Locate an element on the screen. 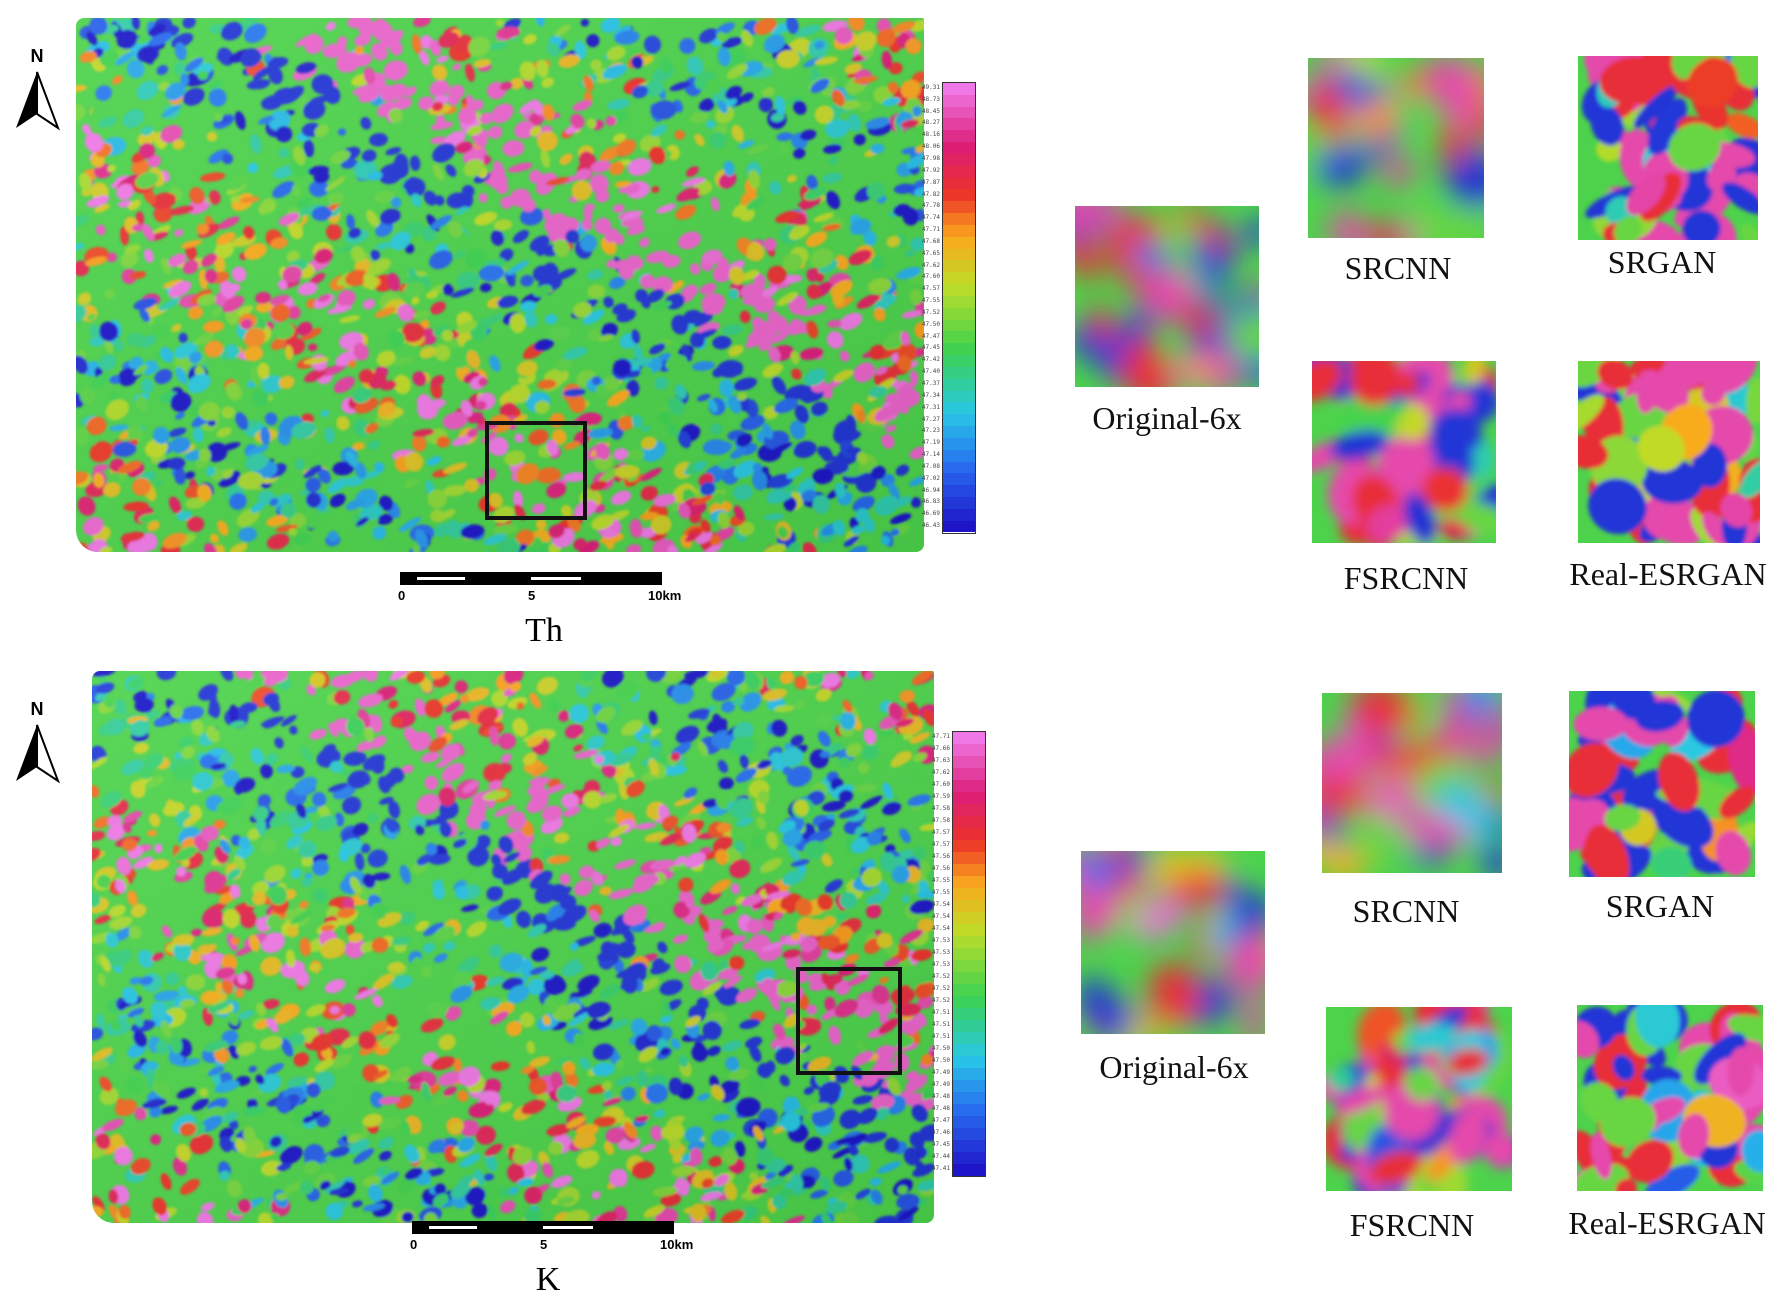  colorbar-tick: 46.83 is located at coordinates (930, 502).